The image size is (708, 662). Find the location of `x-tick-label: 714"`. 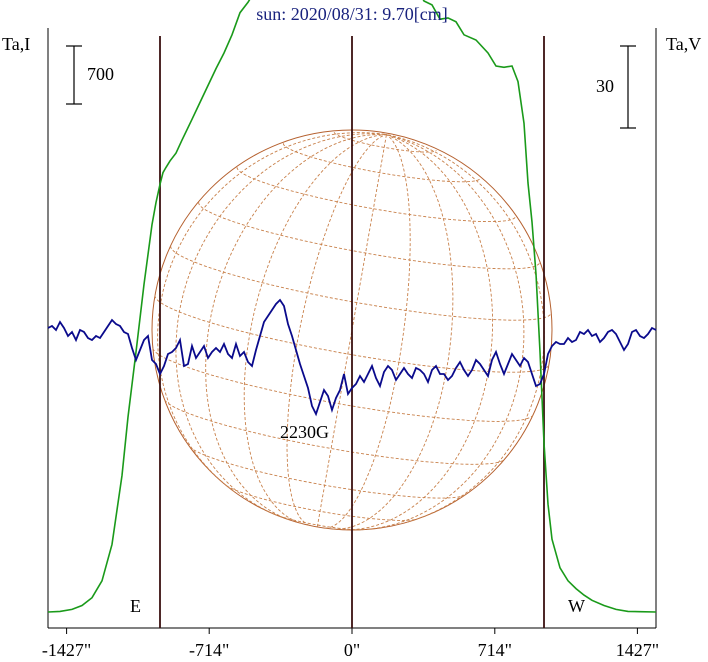

x-tick-label: 714" is located at coordinates (495, 650).